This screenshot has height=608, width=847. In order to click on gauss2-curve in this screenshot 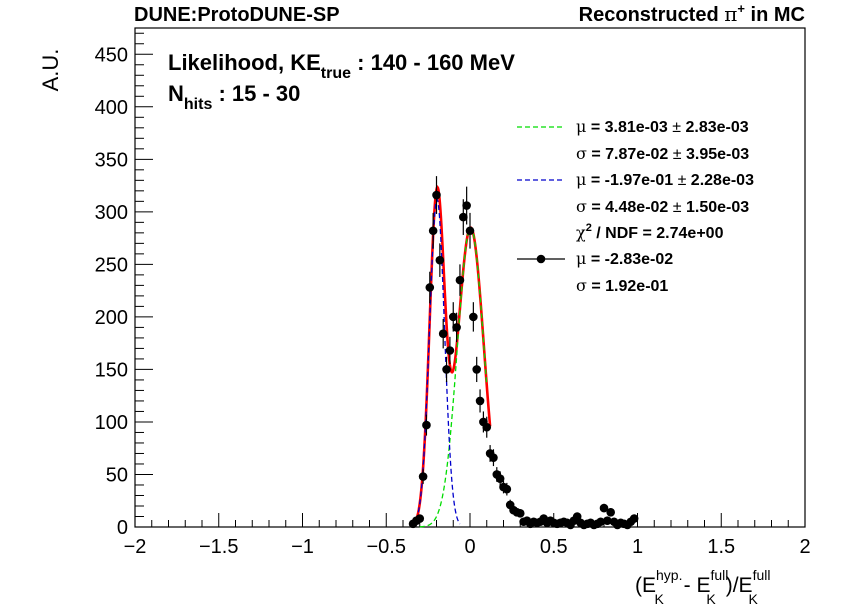, I will do `click(436, 362)`.